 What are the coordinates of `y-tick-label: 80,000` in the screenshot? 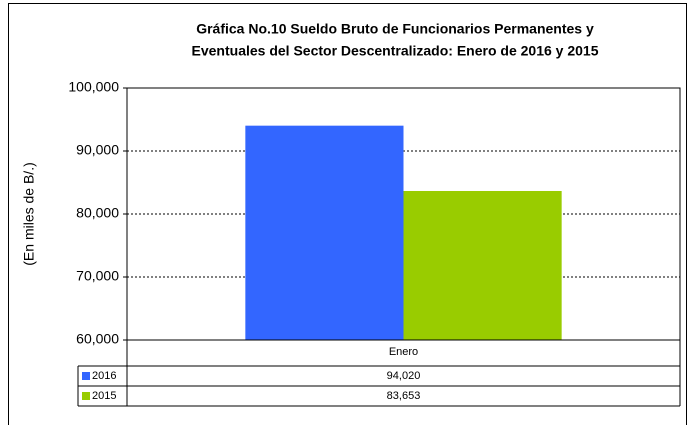 It's located at (97, 213).